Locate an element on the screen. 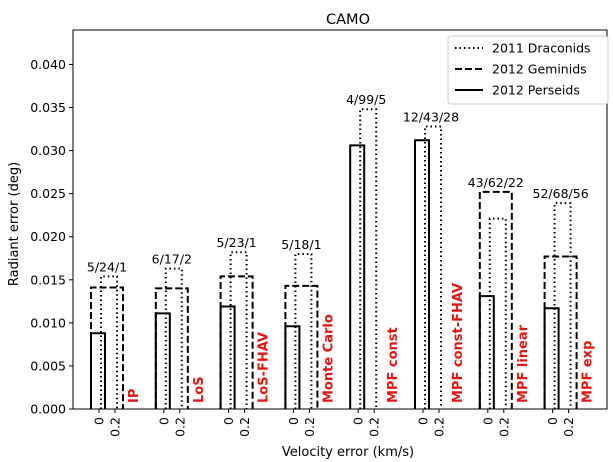 Image resolution: width=613 pixels, height=462 pixels. x-tick-label-5-1: 0.2 is located at coordinates (439, 427).